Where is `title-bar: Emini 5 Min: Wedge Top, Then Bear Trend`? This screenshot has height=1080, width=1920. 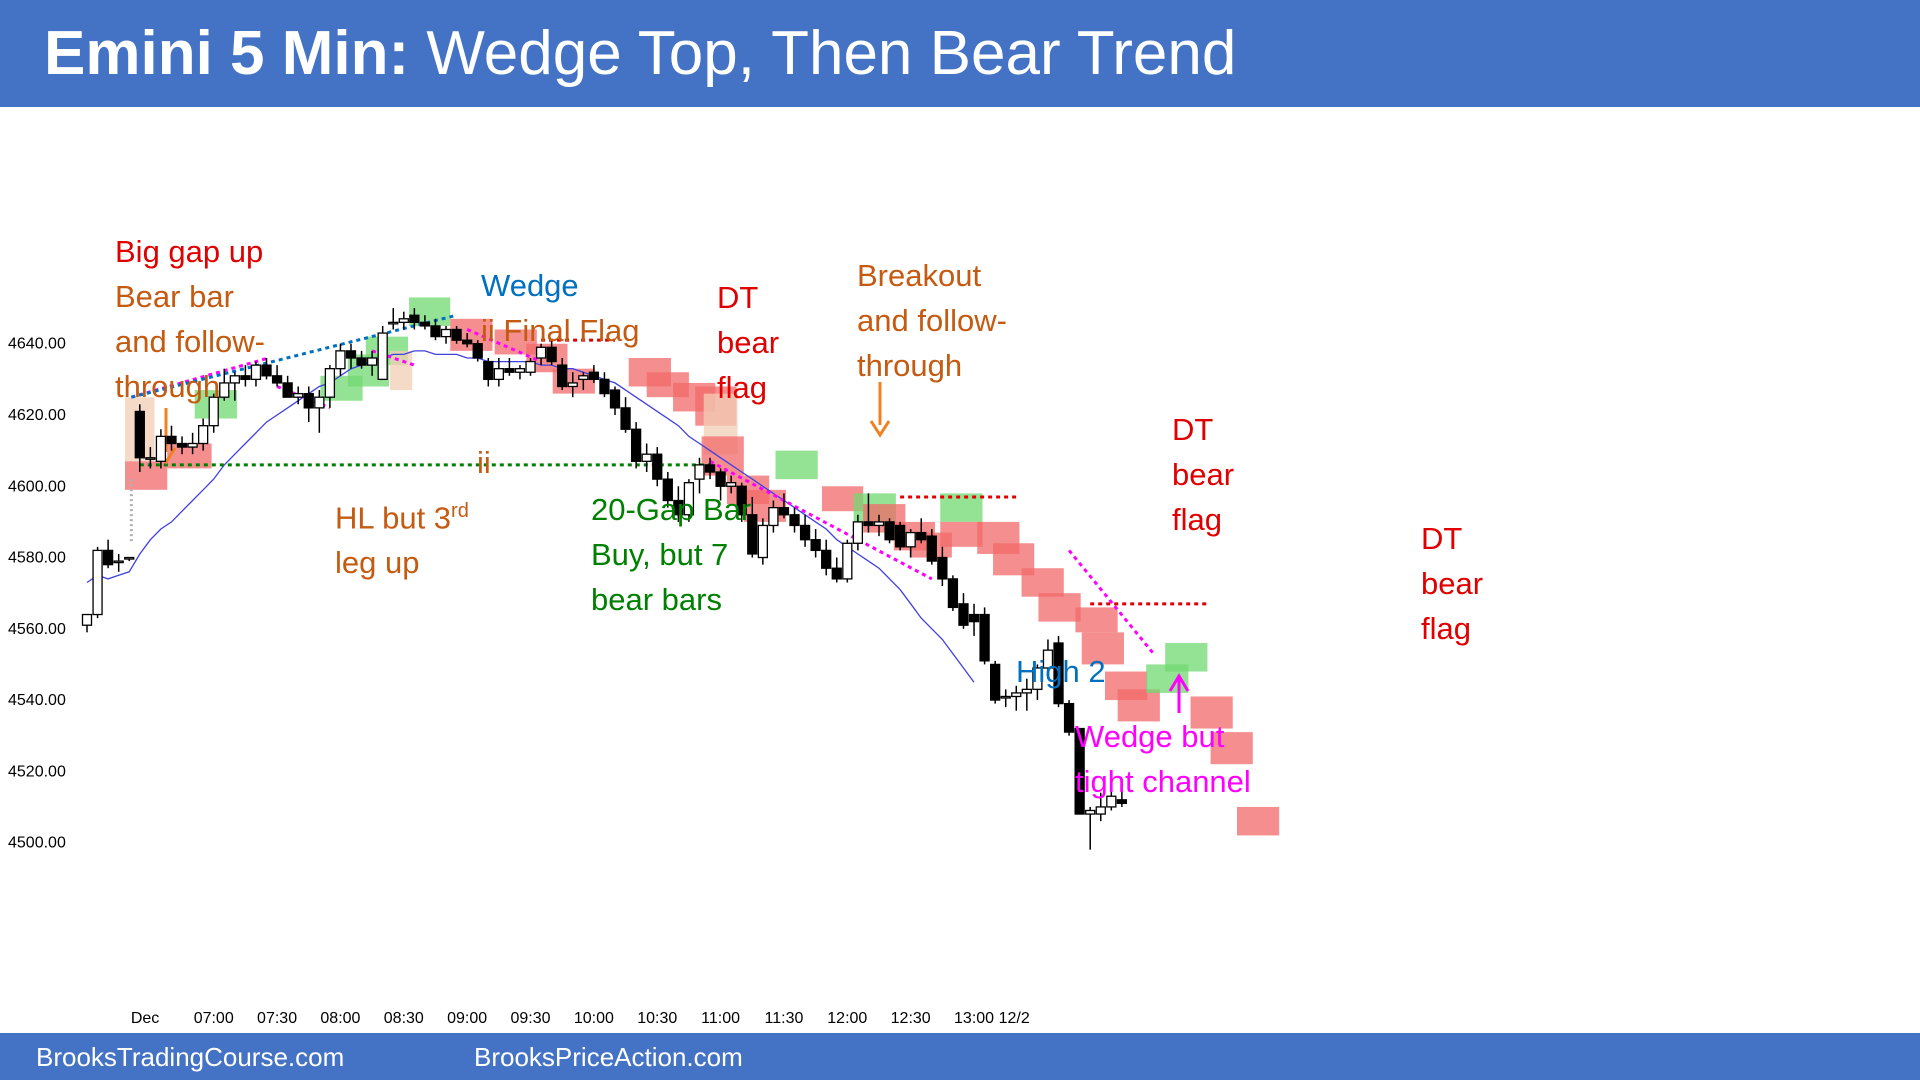 title-bar: Emini 5 Min: Wedge Top, Then Bear Trend is located at coordinates (960, 53).